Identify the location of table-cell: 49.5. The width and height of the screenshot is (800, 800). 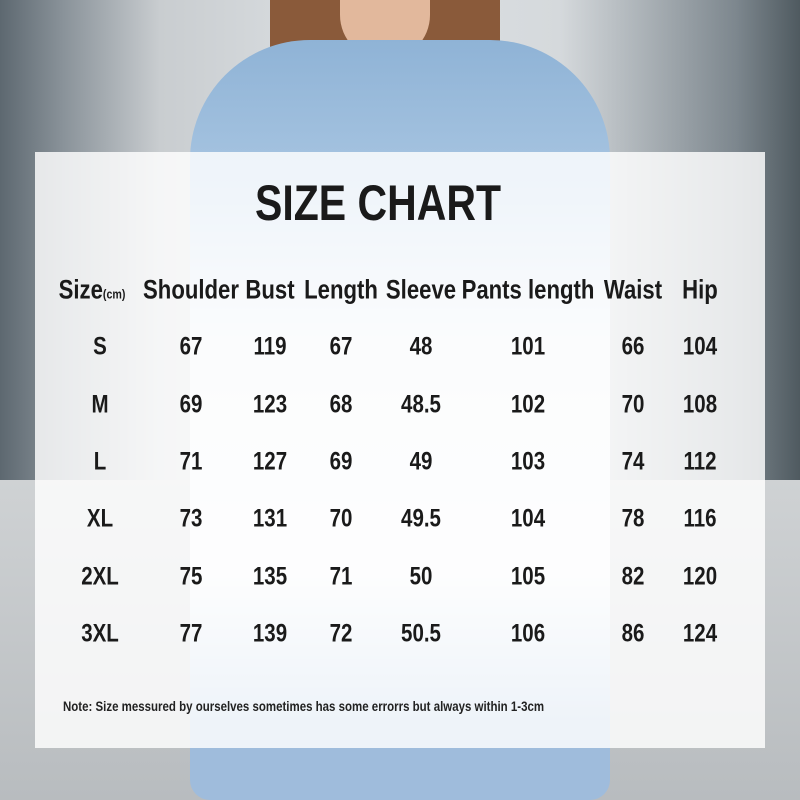
(421, 518).